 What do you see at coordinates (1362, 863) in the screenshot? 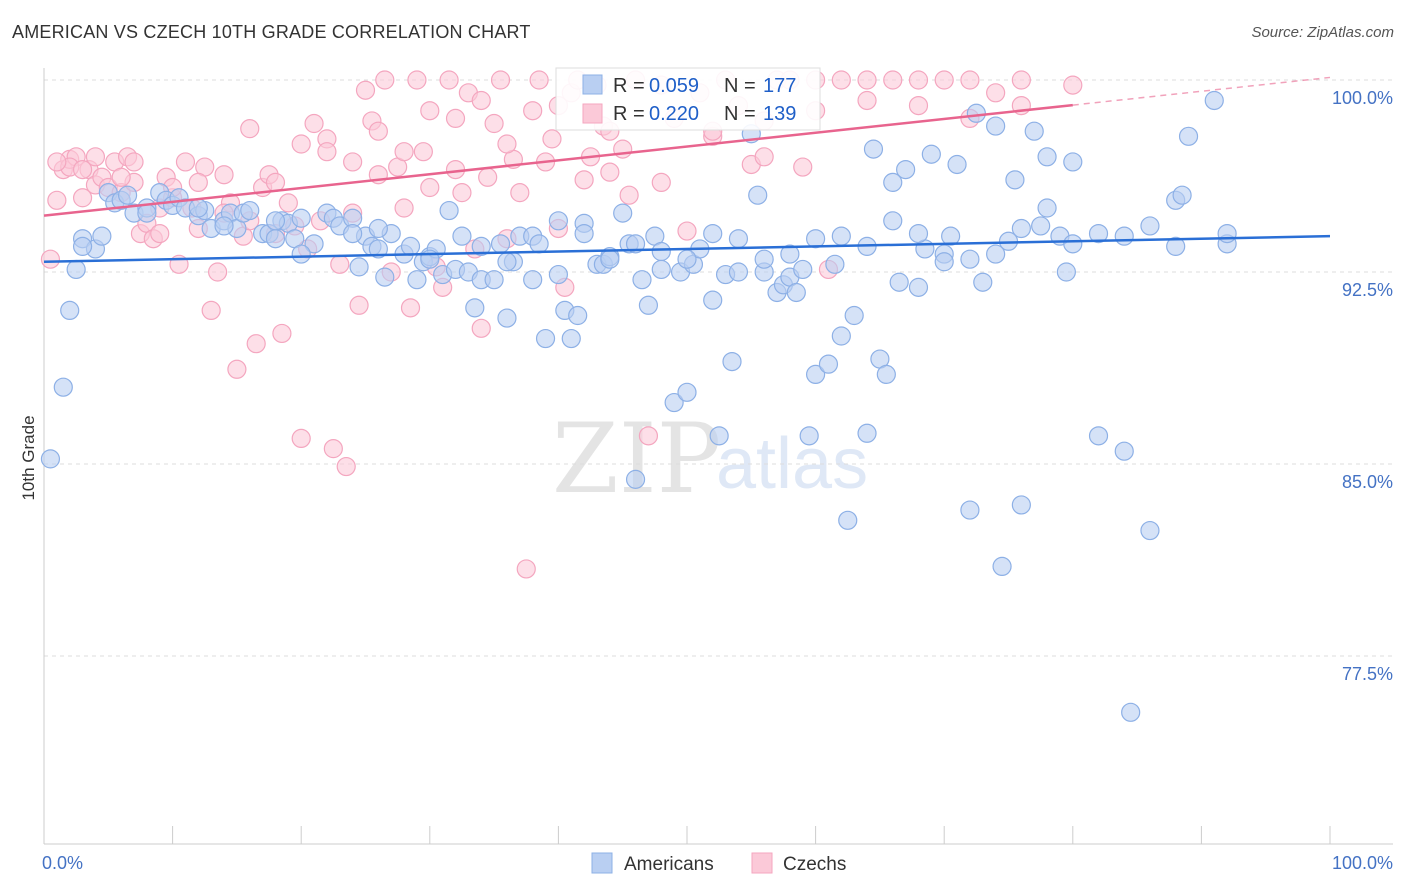
I see `x-tick-label-max: 100.0%` at bounding box center [1362, 863].